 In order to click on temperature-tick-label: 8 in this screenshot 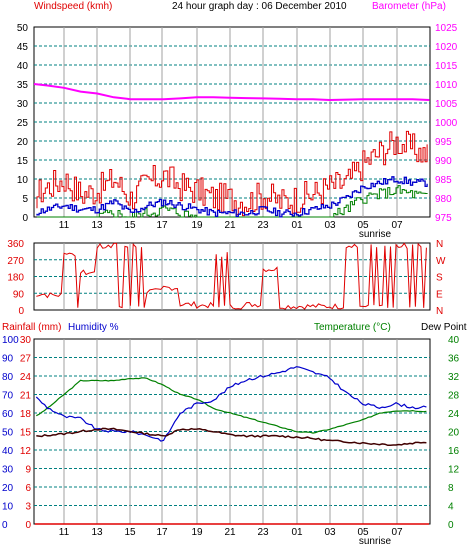, I will do `click(451, 488)`.